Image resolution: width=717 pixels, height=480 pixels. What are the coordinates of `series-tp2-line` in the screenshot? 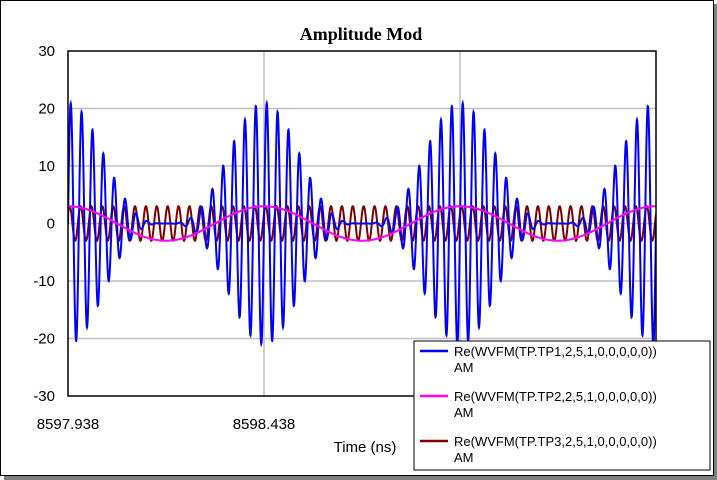 It's located at (362, 223).